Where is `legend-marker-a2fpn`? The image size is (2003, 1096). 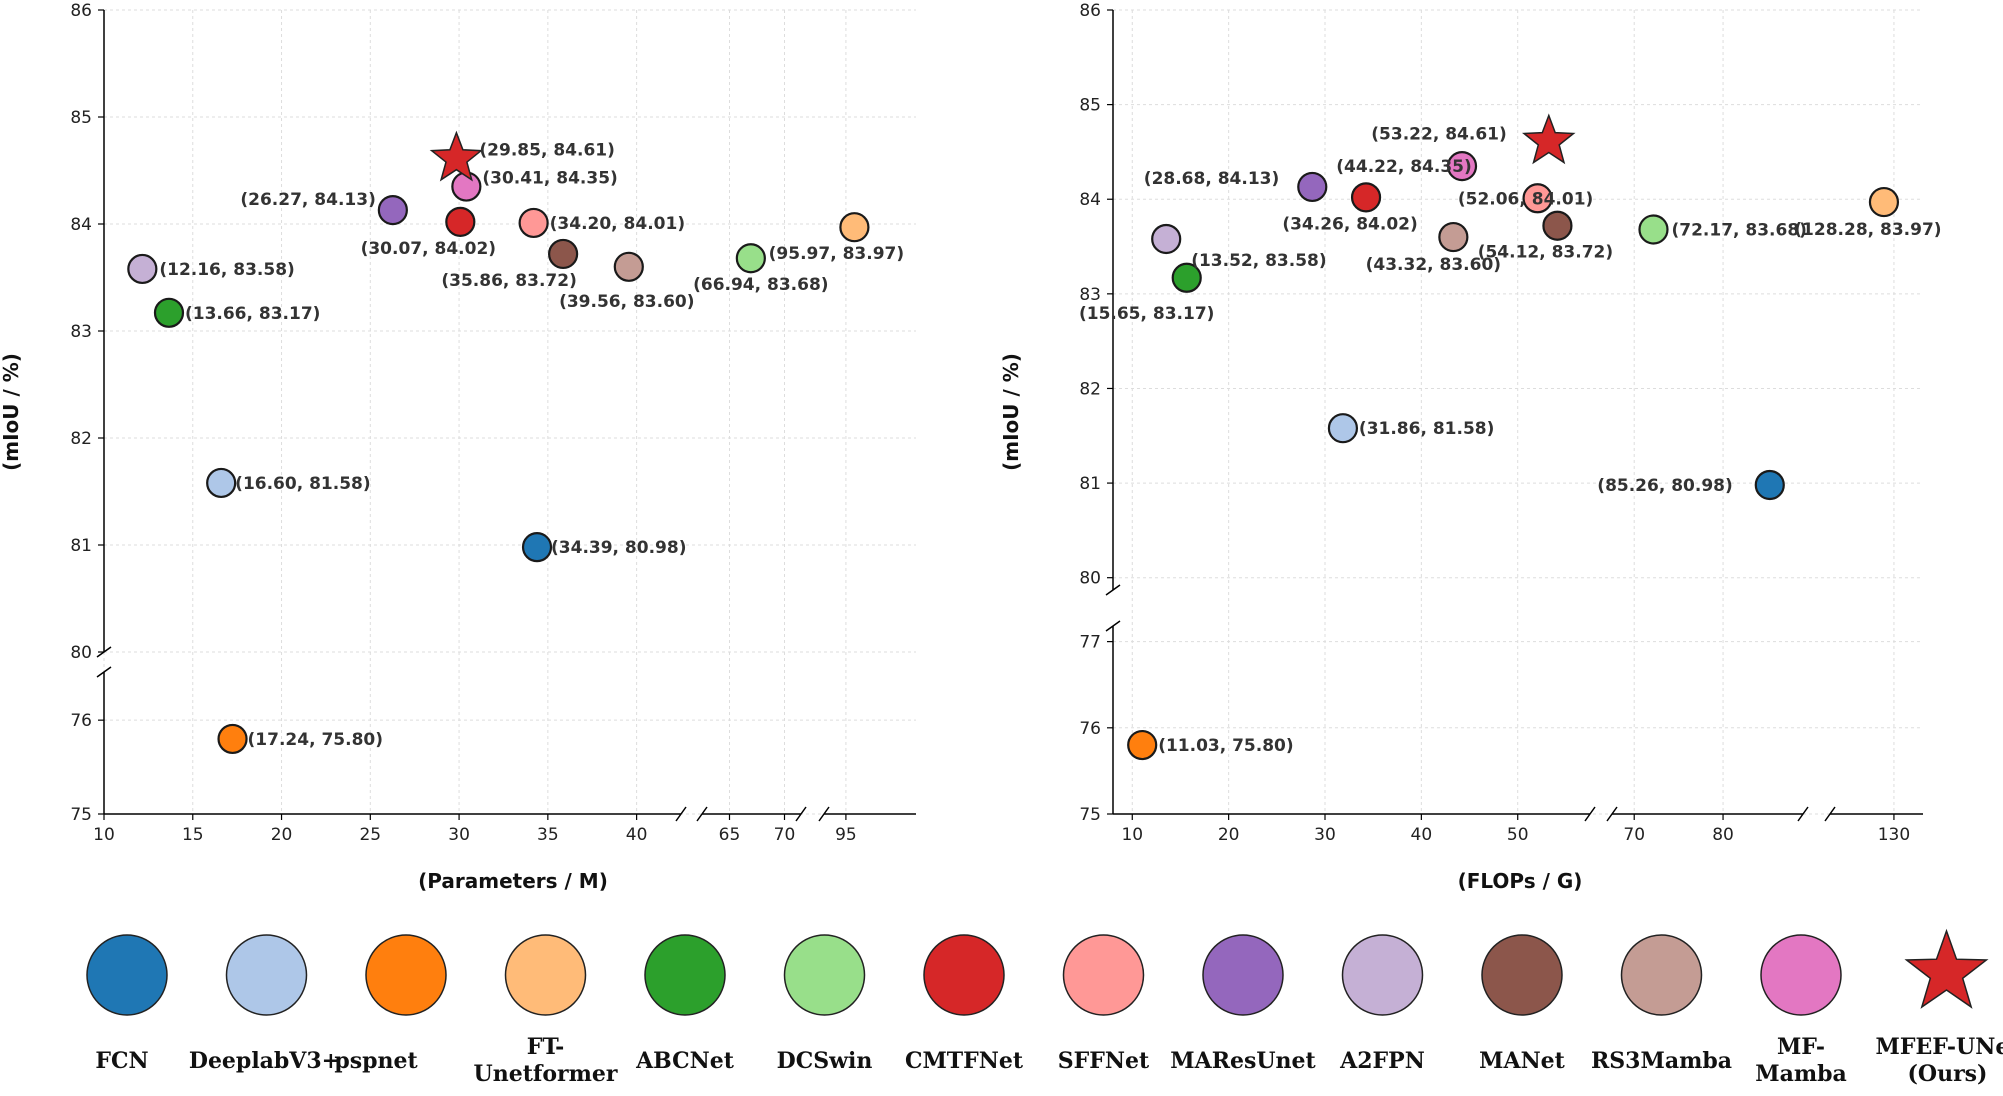
legend-marker-a2fpn is located at coordinates (1382, 975).